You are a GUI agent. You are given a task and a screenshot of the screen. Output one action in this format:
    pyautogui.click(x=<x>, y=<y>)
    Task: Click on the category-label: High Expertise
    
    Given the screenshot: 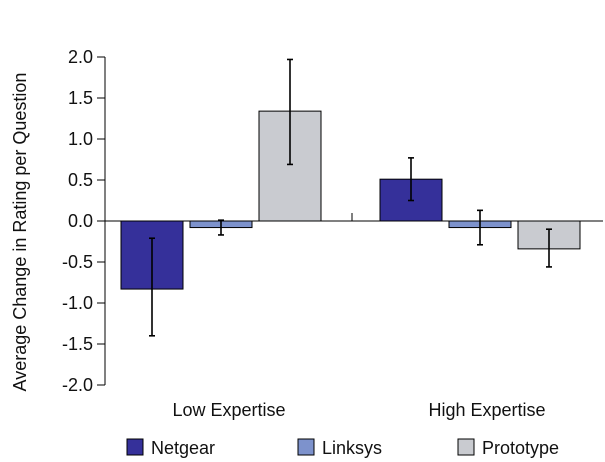 What is the action you would take?
    pyautogui.click(x=486, y=410)
    